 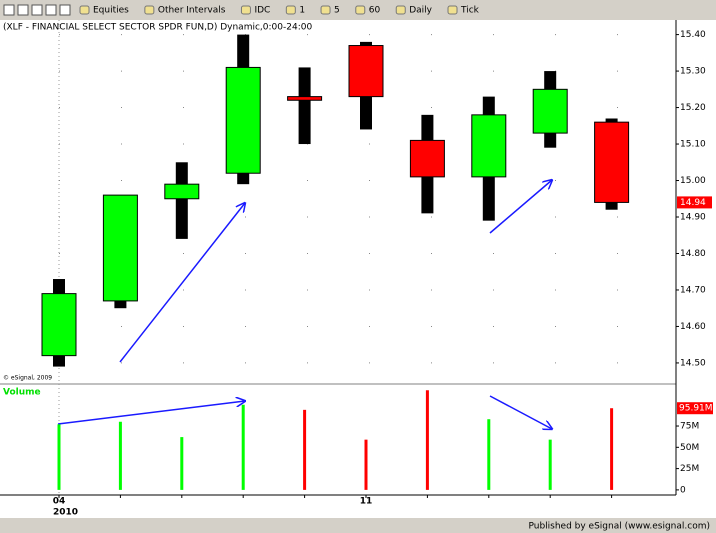 I want to click on y-tick-label: 14.80, so click(x=693, y=254).